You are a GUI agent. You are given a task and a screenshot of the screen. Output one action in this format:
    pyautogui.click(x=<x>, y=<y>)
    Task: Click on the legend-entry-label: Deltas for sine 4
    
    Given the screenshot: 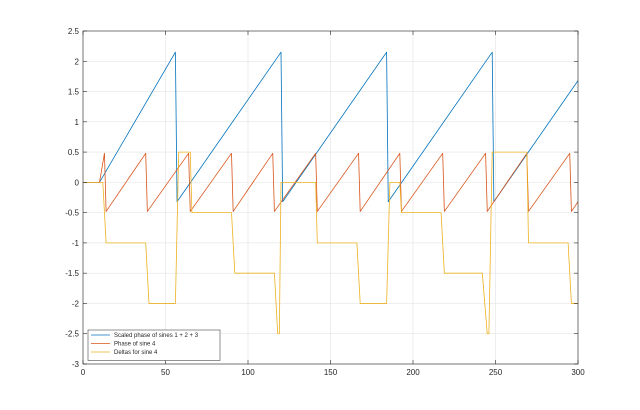 What is the action you would take?
    pyautogui.click(x=136, y=353)
    